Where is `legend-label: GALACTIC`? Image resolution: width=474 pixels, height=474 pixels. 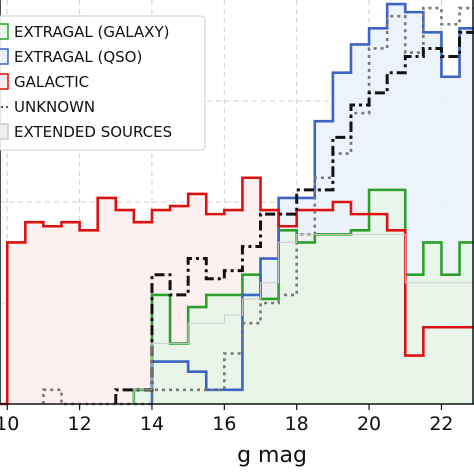
legend-label: GALACTIC is located at coordinates (51, 82).